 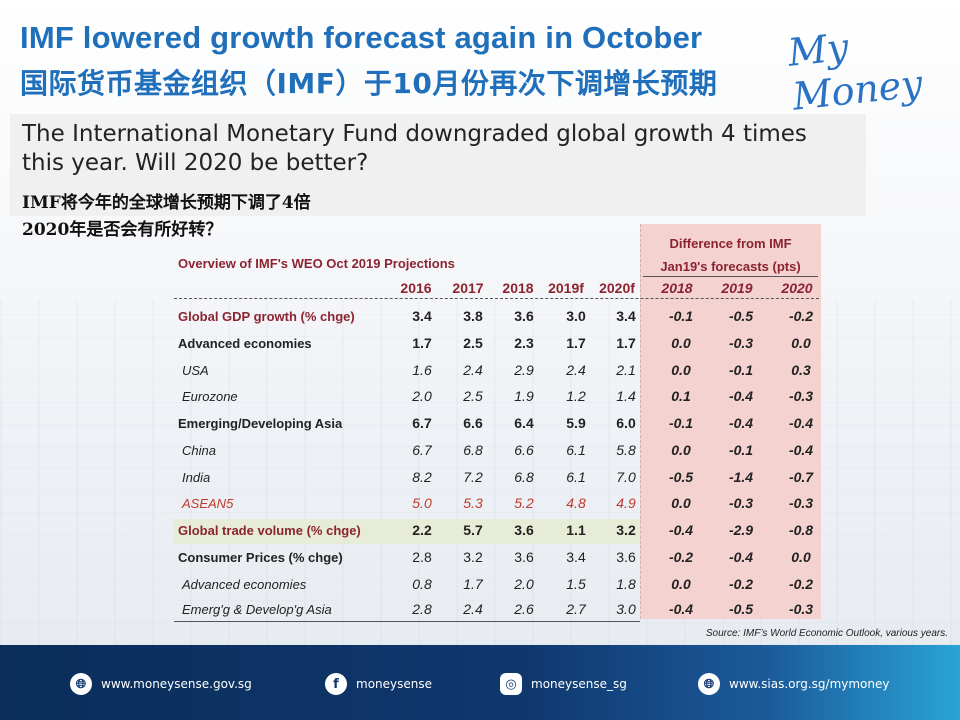 I want to click on table-row: China 6.7 6.8 6.6 6.1 5.8 0.0 -0.1 -0.4, so click(x=480, y=452).